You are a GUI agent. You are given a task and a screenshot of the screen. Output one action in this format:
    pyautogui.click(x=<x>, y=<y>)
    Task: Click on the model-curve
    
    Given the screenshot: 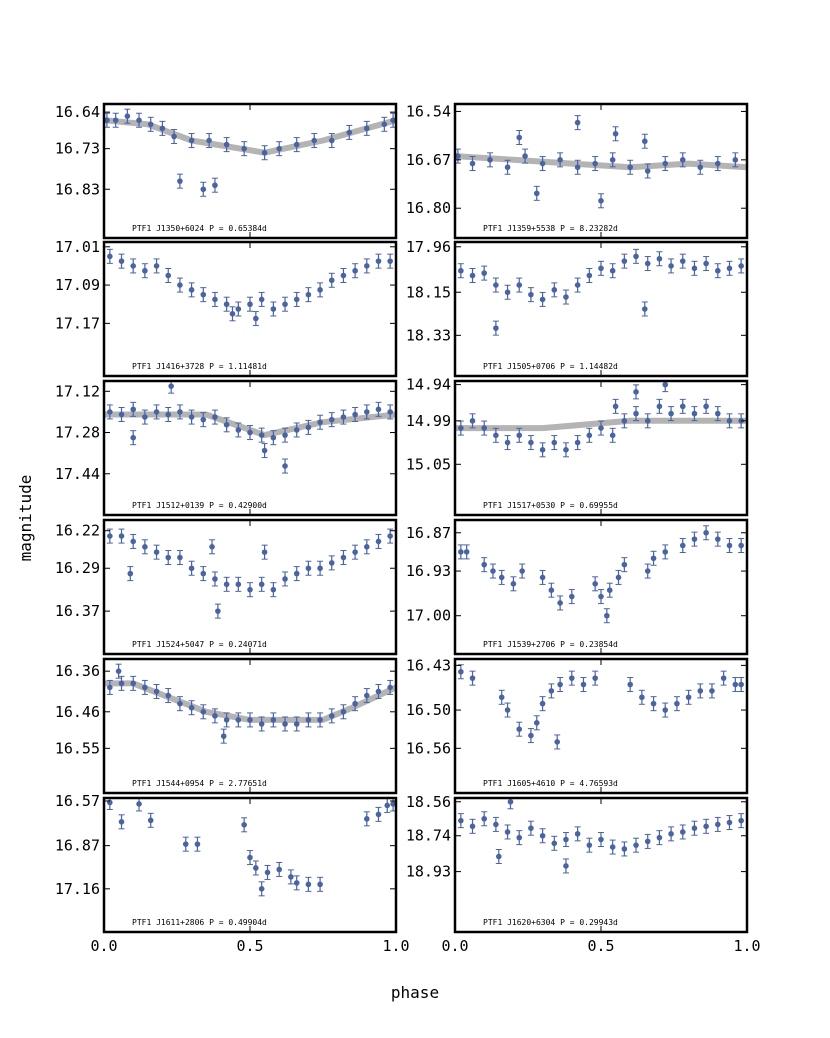 What is the action you would take?
    pyautogui.click(x=601, y=162)
    